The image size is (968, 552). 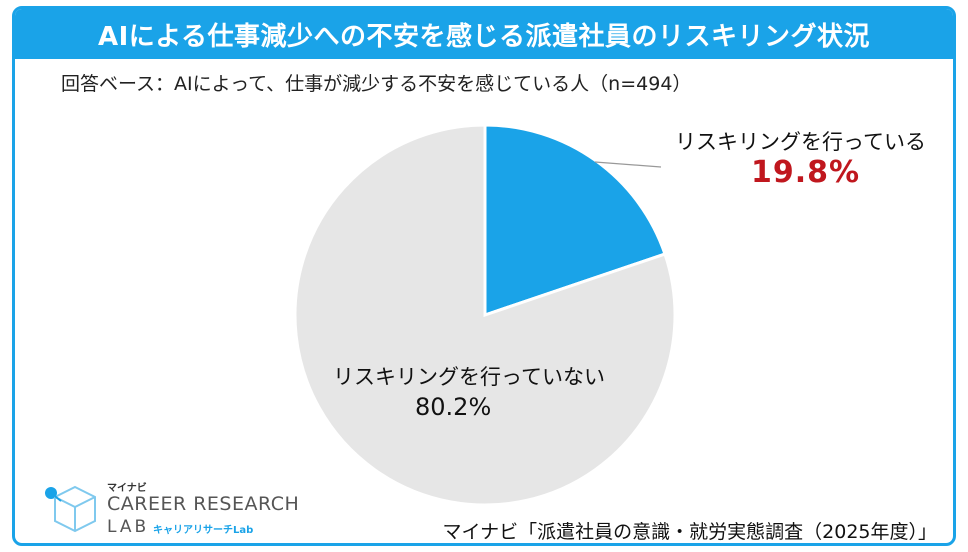 I want to click on career-research-lab-logo: マイナビ CAREER RESEARCH LAB キャリアリサーチLab, so click(x=167, y=509).